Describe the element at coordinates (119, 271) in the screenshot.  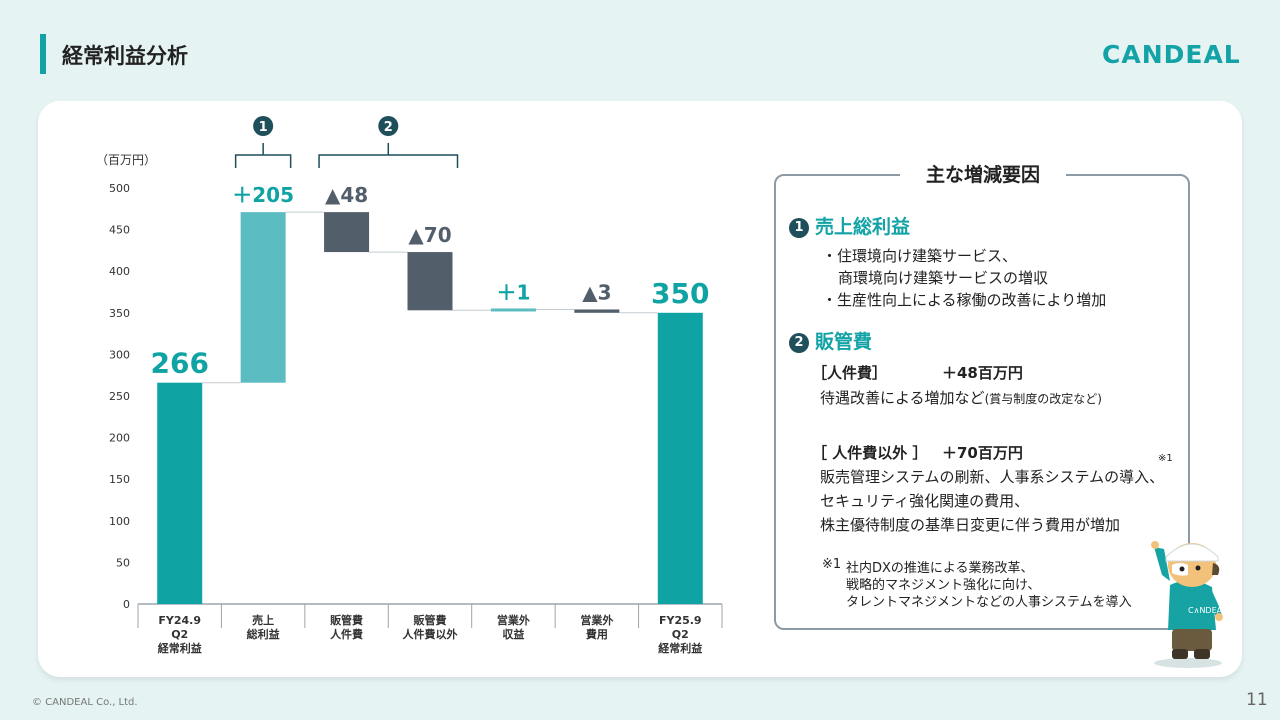
I see `y-tick-label: 400` at that location.